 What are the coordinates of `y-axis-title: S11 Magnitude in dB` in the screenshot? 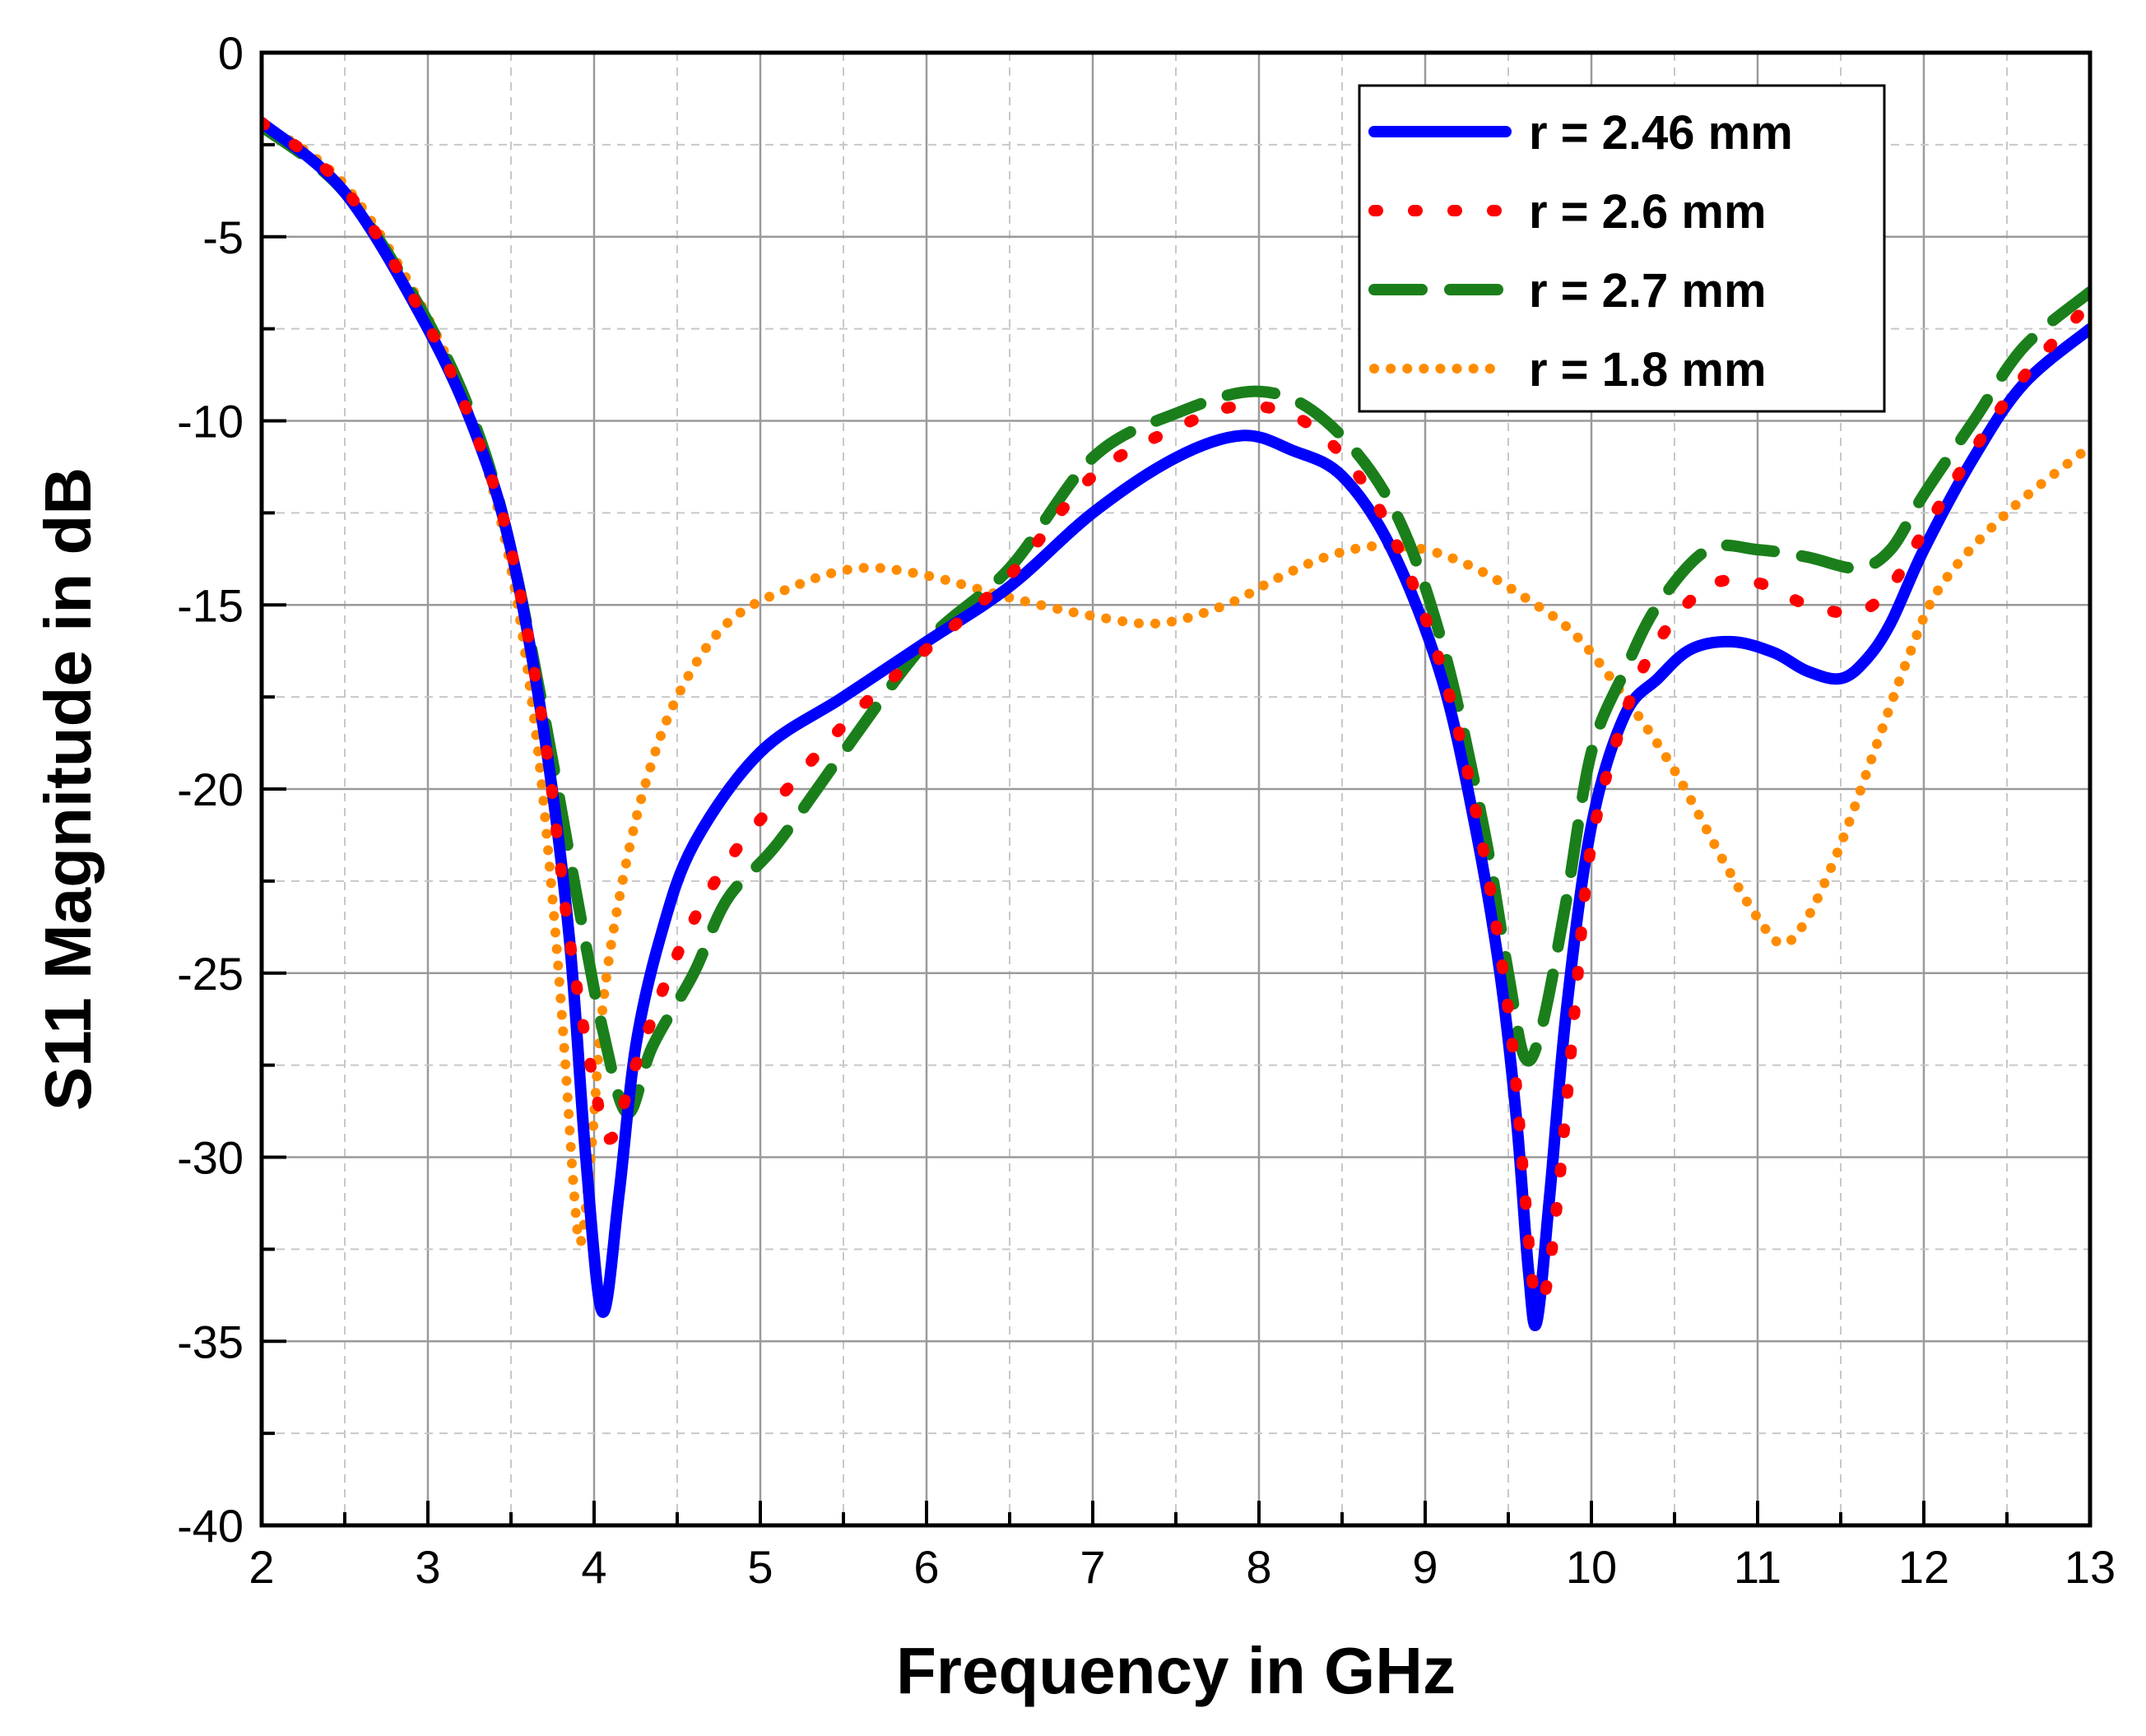 It's located at (68, 789).